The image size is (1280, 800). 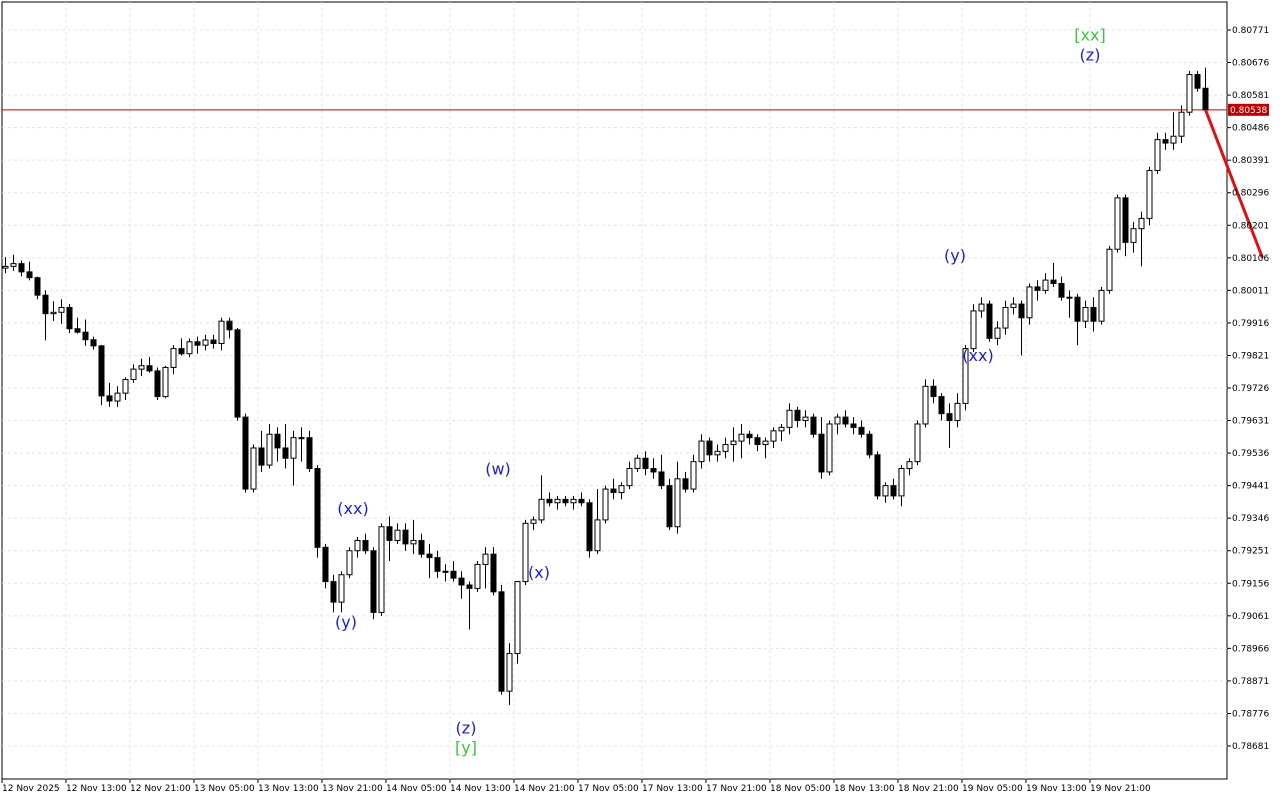 What do you see at coordinates (1250, 454) in the screenshot?
I see `y-tick-label: 0.79536` at bounding box center [1250, 454].